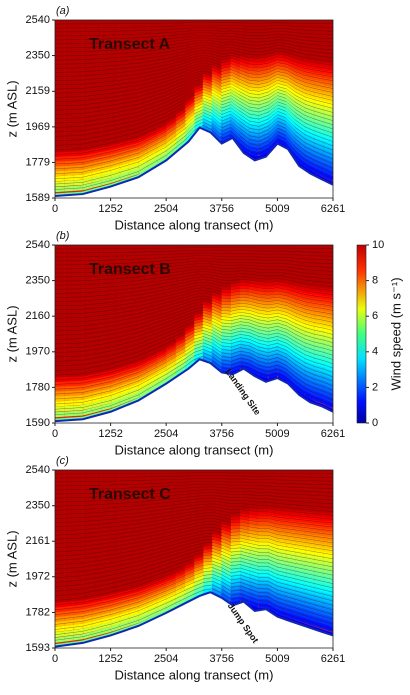 The height and width of the screenshot is (695, 410). I want to click on y-tick-label: 1589, so click(38, 198).